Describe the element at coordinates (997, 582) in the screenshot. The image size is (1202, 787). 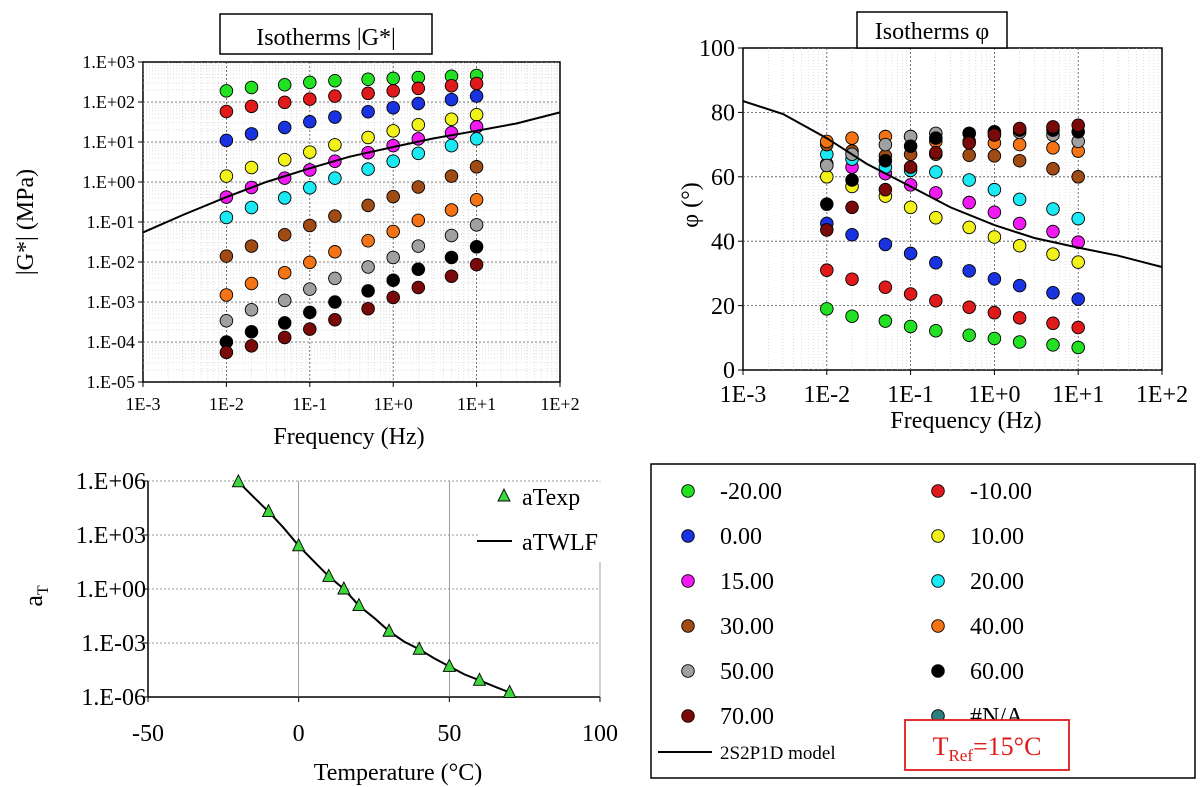
I see `legend-label: 20.00` at that location.